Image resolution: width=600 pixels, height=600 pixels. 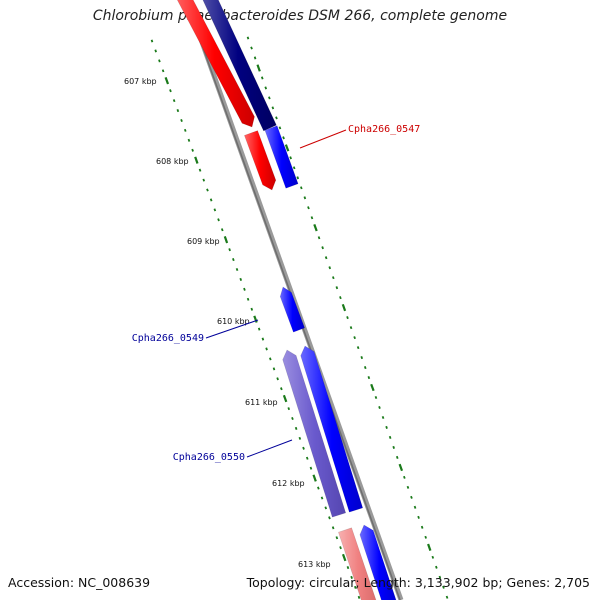 I want to click on gene-pink, so click(x=358, y=563).